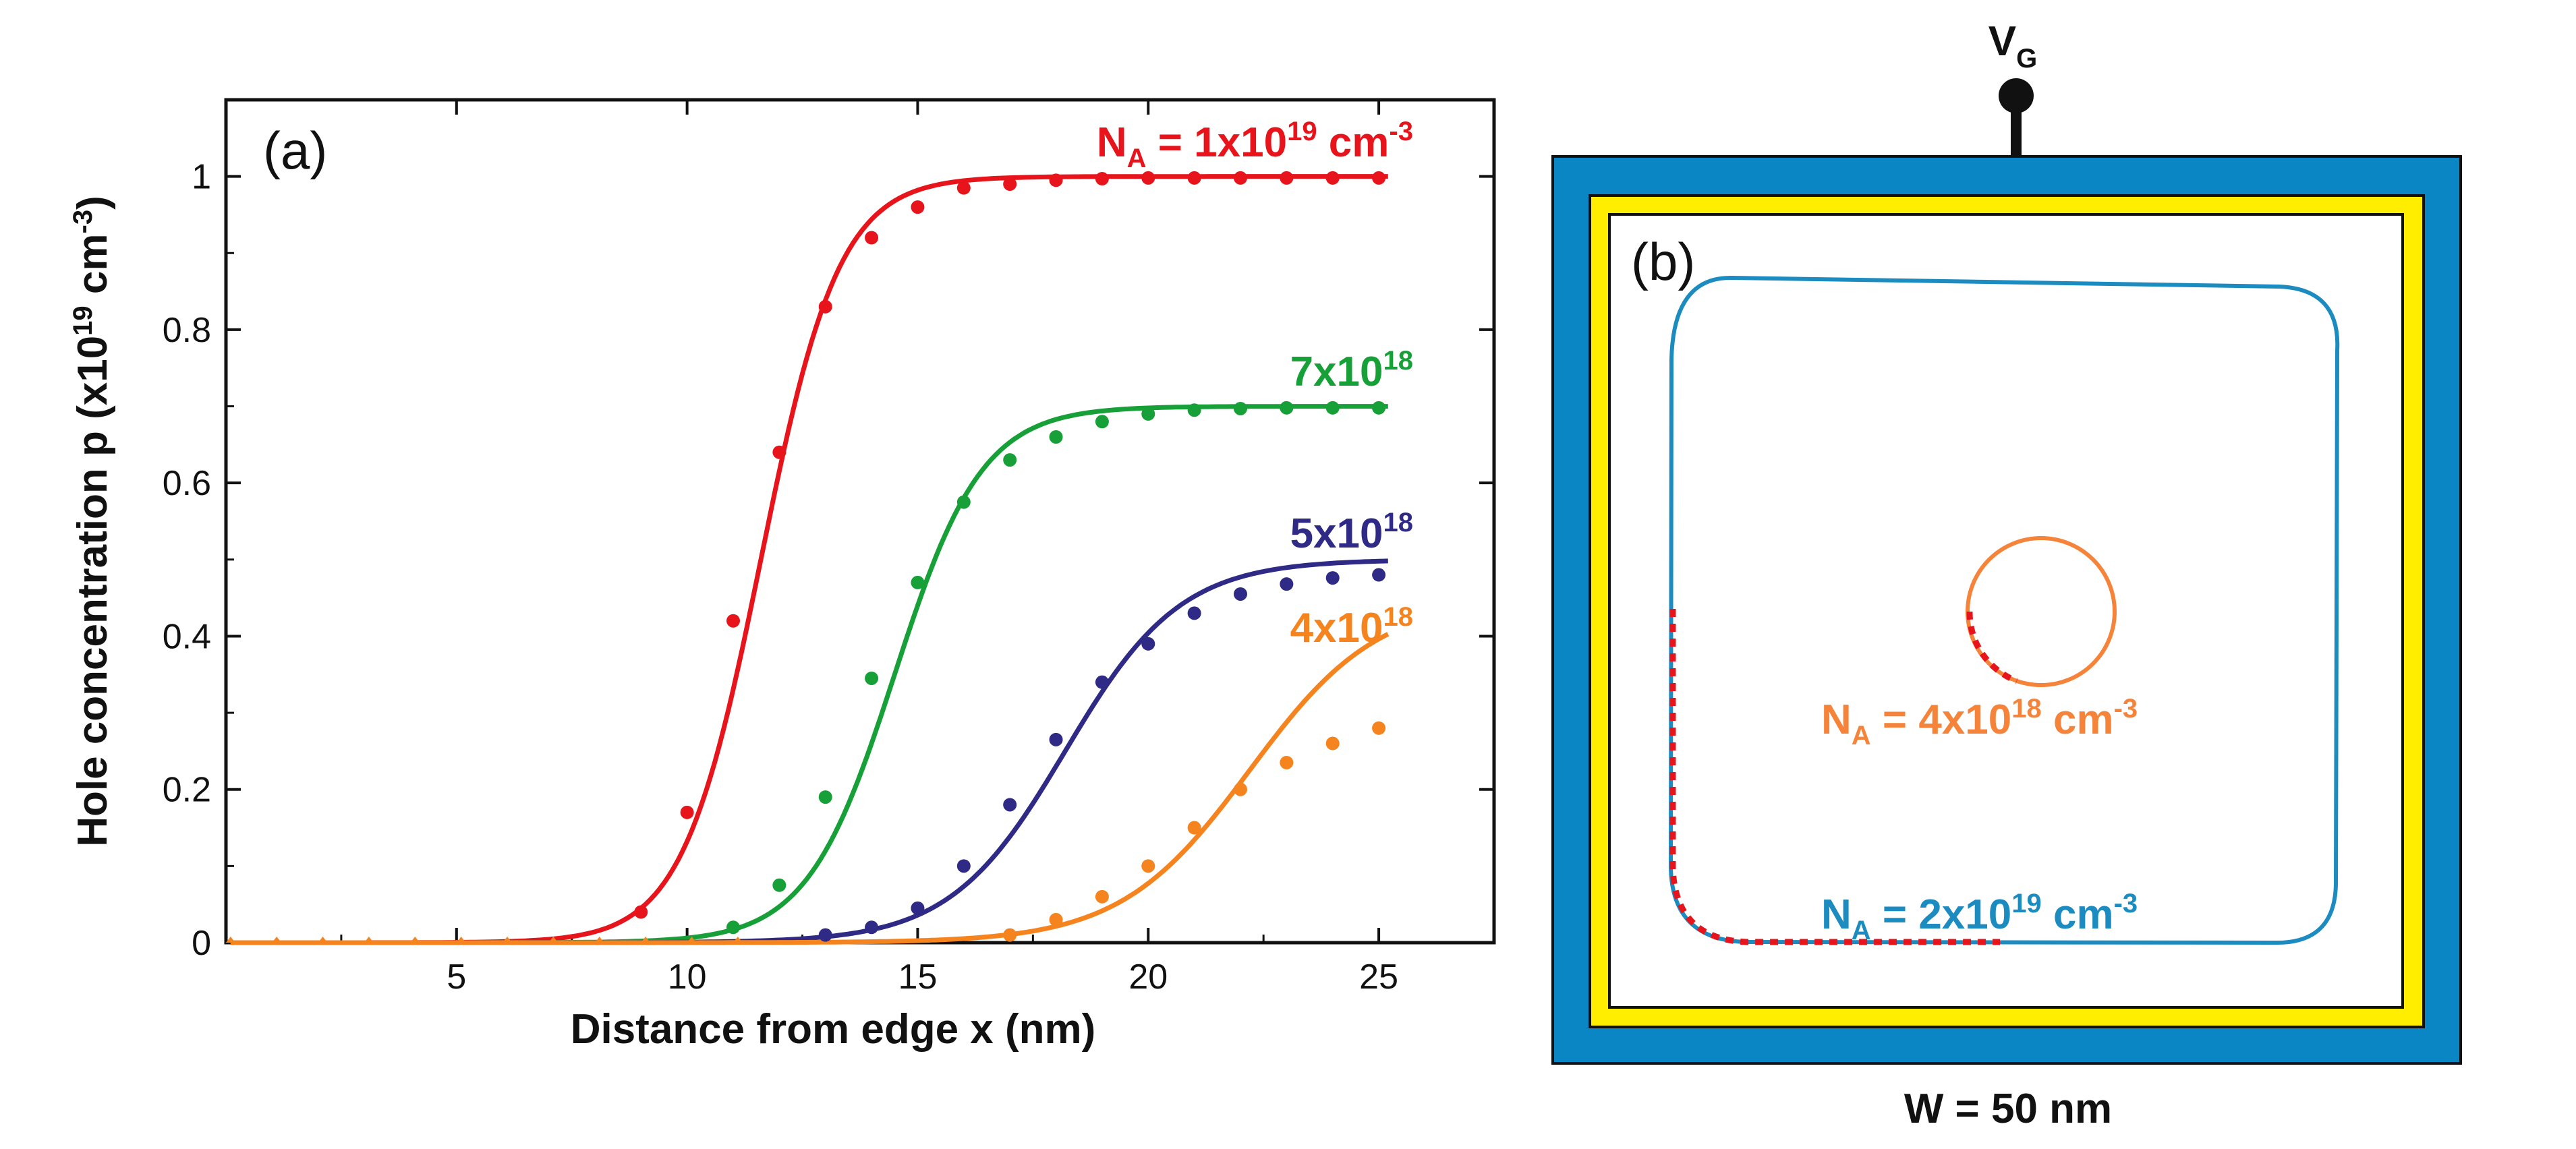 The width and height of the screenshot is (2576, 1149). I want to click on contour-large-label-base: N, so click(1836, 915).